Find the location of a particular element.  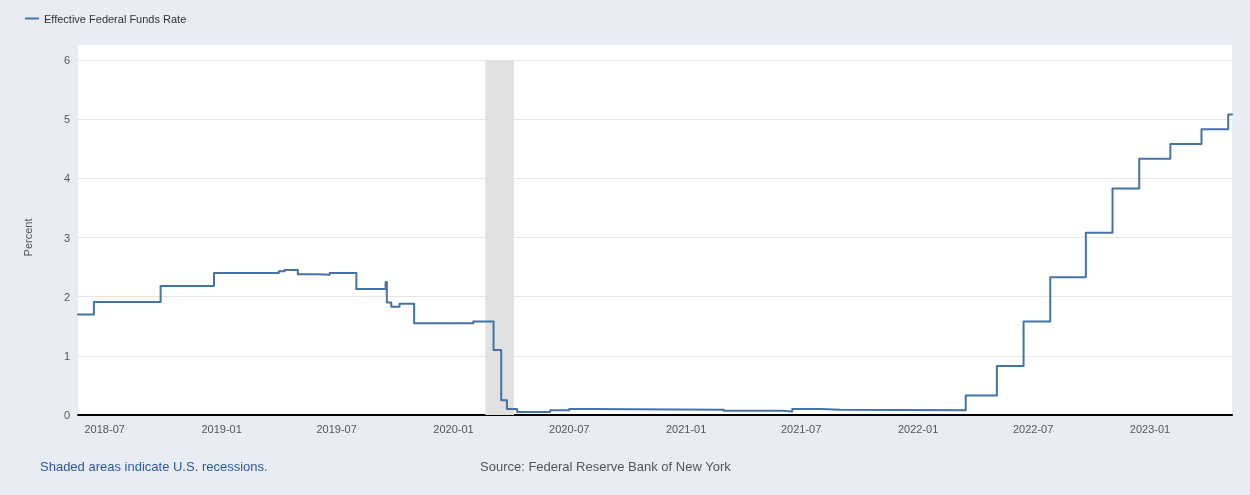

y-tick-label: 4 is located at coordinates (66, 178).